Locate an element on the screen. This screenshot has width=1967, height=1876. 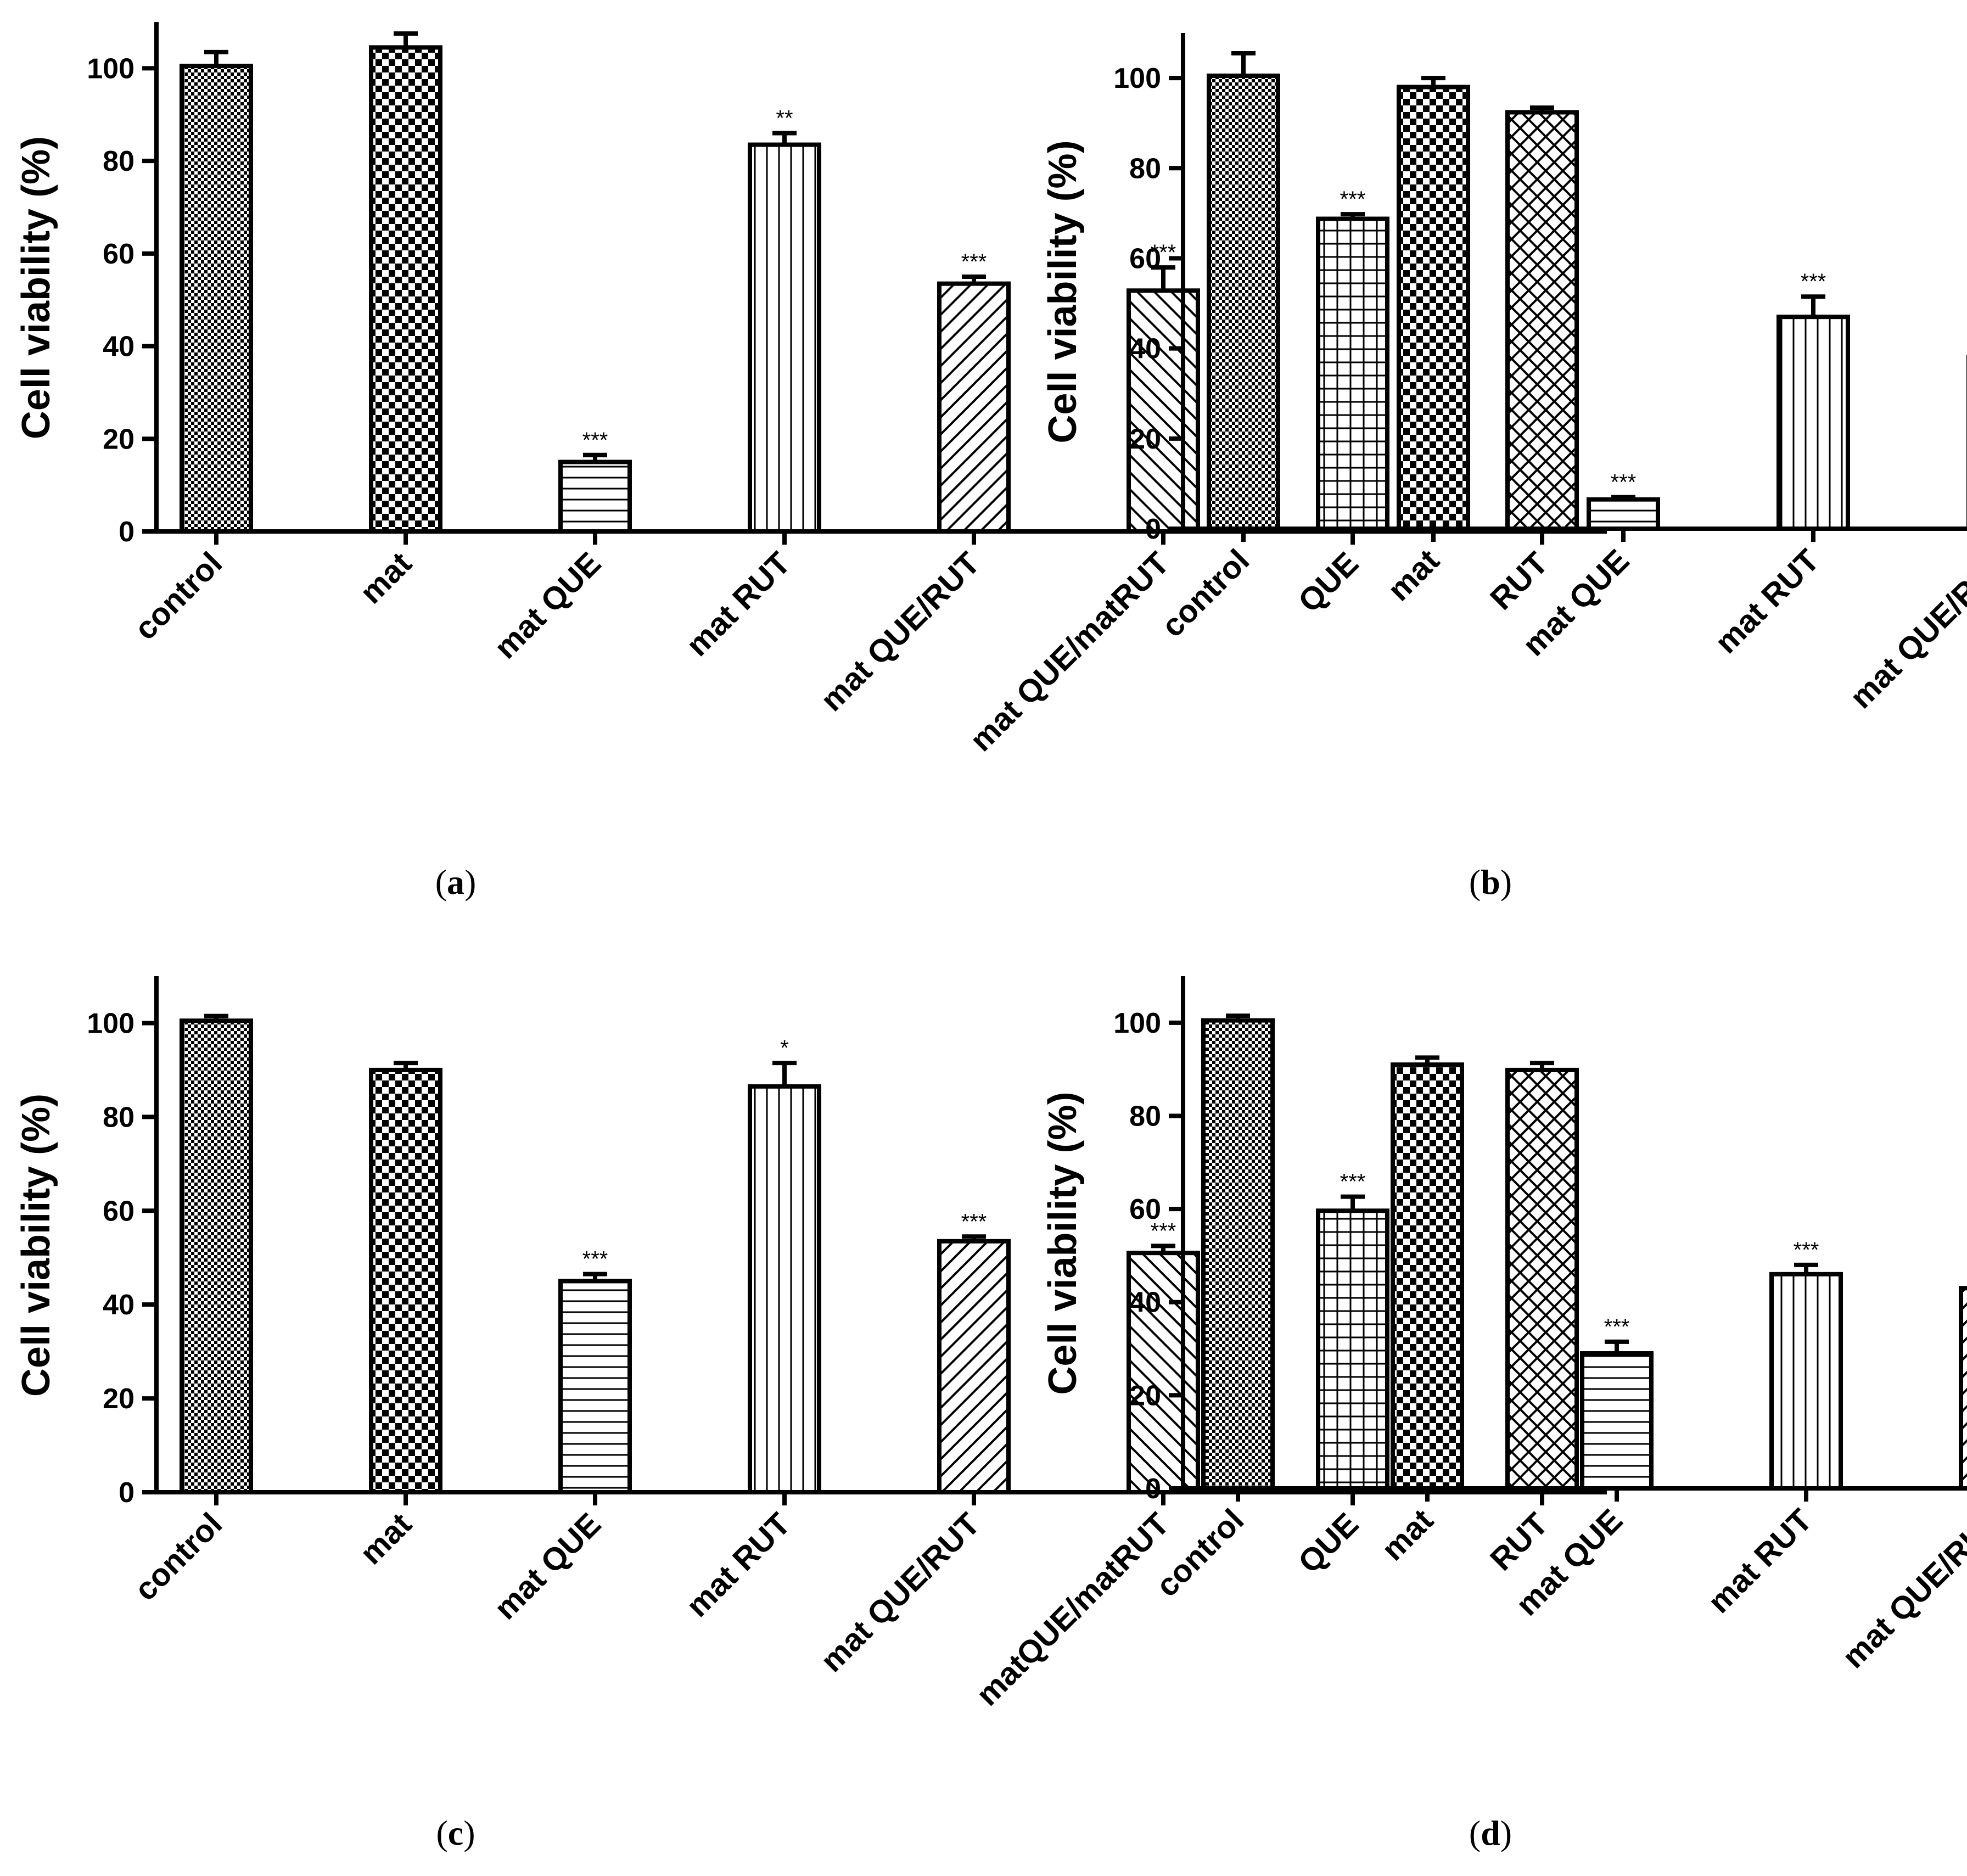
panel-caption: (d) is located at coordinates (1490, 1832).